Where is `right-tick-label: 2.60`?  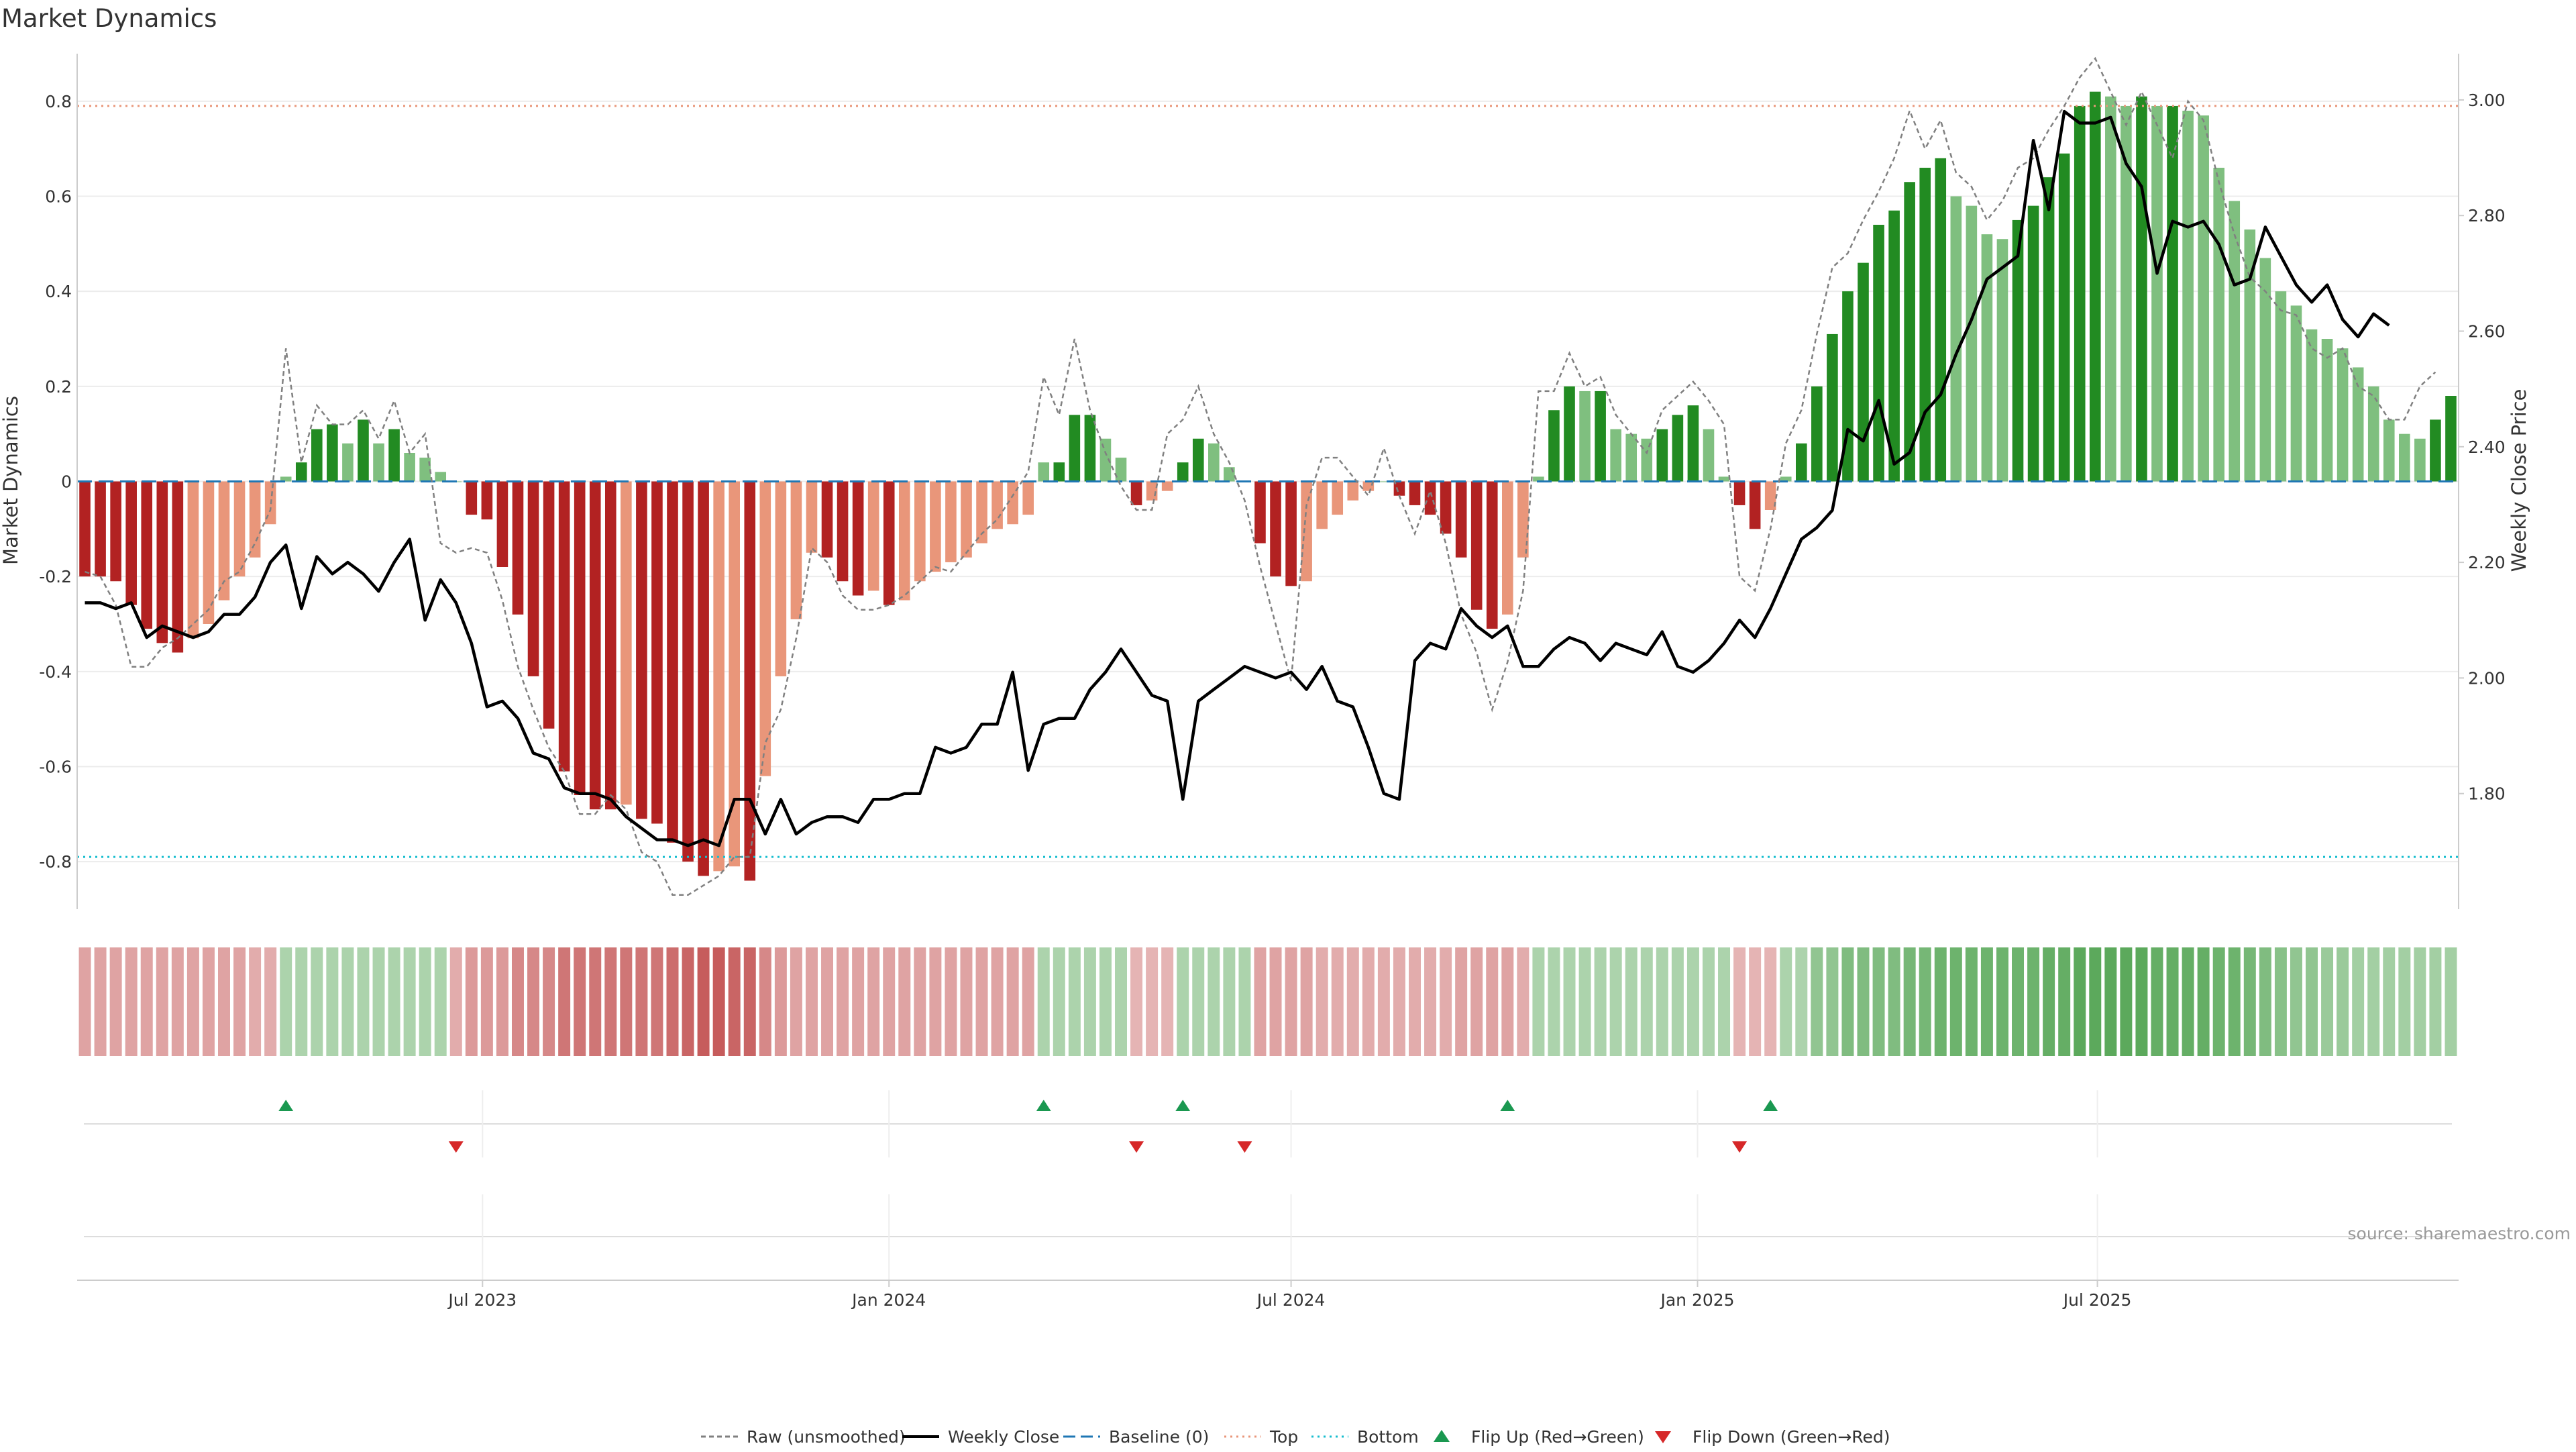 right-tick-label: 2.60 is located at coordinates (2487, 332).